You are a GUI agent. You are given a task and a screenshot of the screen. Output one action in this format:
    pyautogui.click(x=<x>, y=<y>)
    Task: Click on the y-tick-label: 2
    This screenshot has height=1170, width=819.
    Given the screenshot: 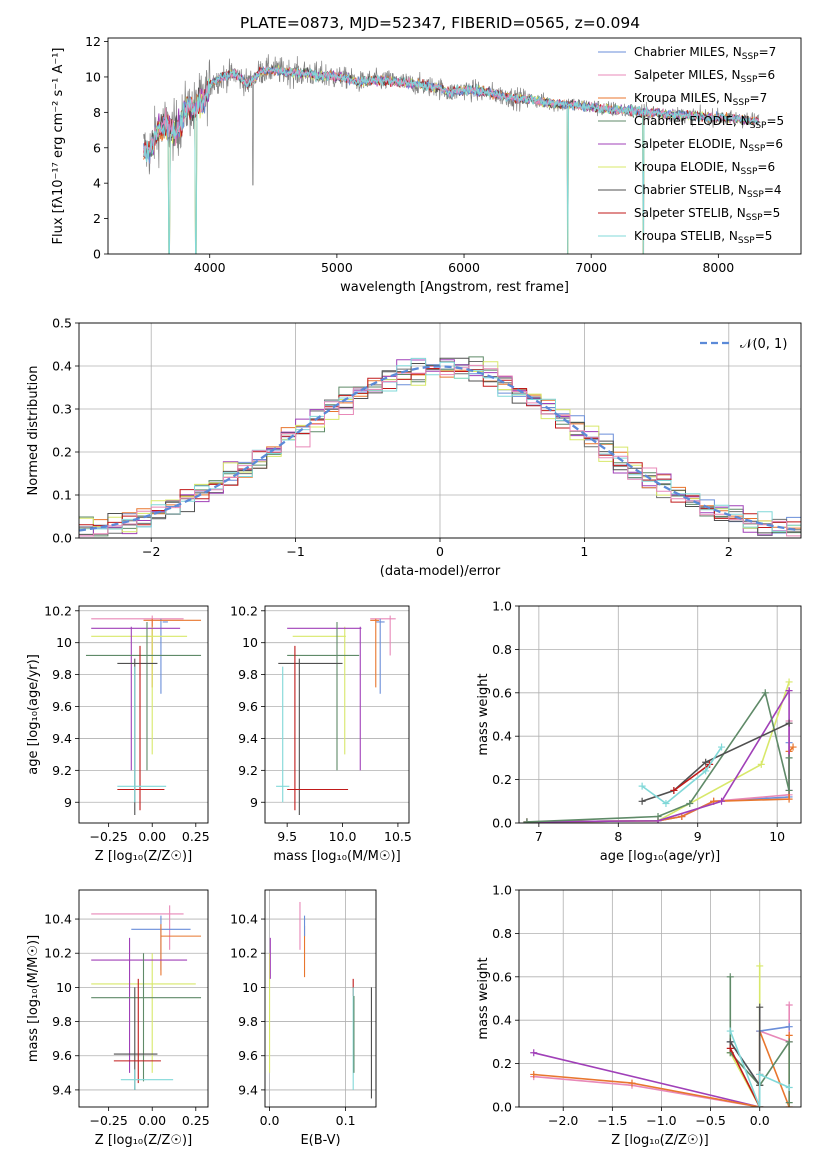 What is the action you would take?
    pyautogui.click(x=97, y=218)
    